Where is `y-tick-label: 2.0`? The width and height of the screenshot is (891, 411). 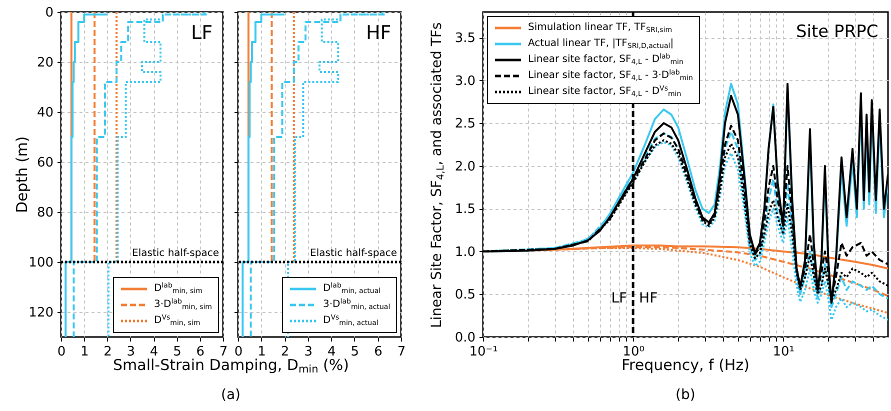 y-tick-label: 2.0 is located at coordinates (465, 166).